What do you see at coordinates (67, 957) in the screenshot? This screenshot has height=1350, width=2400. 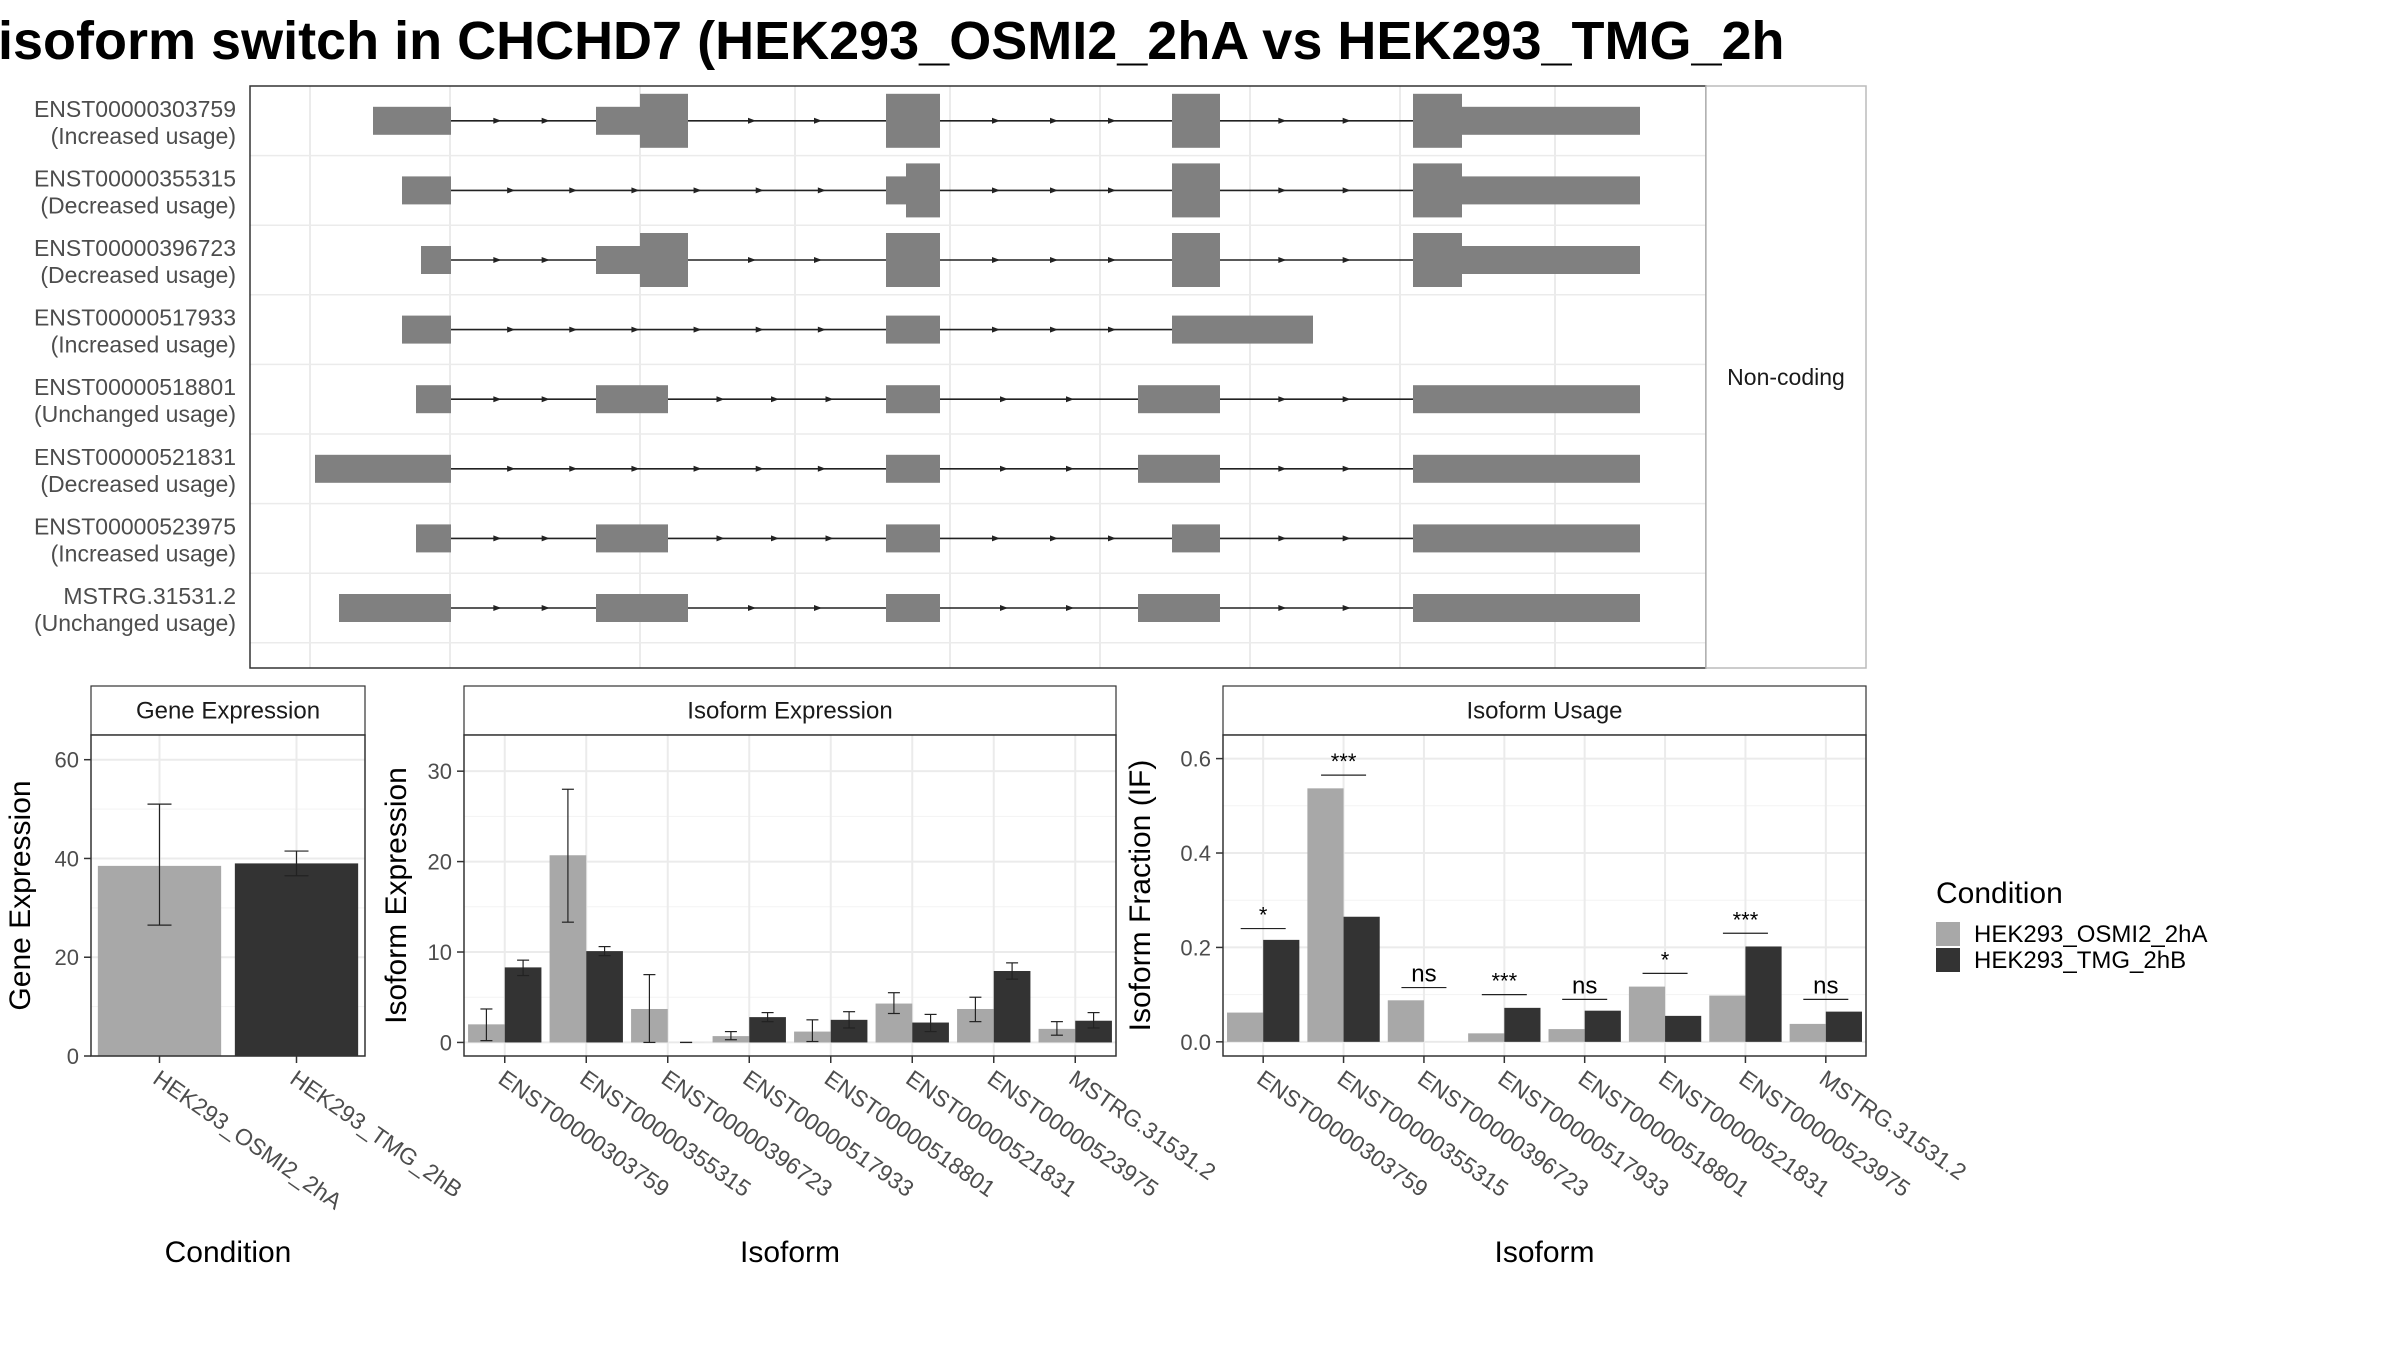 I see `gene-expression-y-tick-label: 20` at bounding box center [67, 957].